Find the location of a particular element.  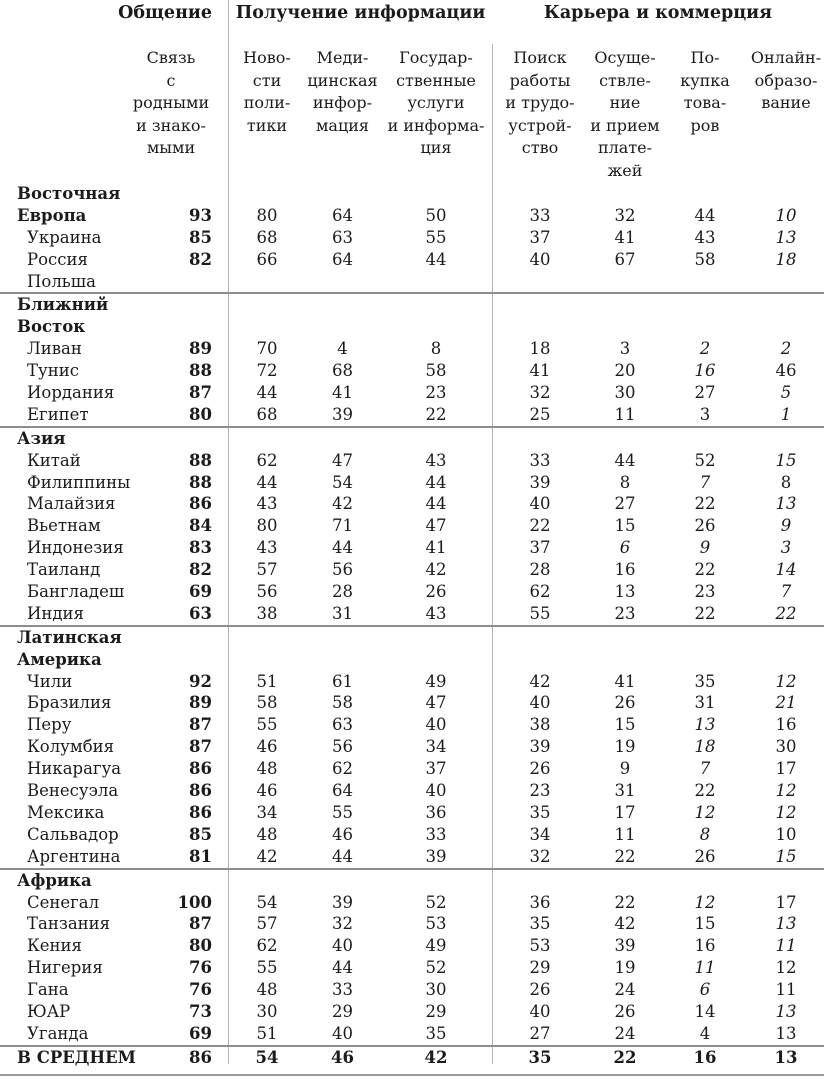

cell-value: 43 is located at coordinates (267, 504).